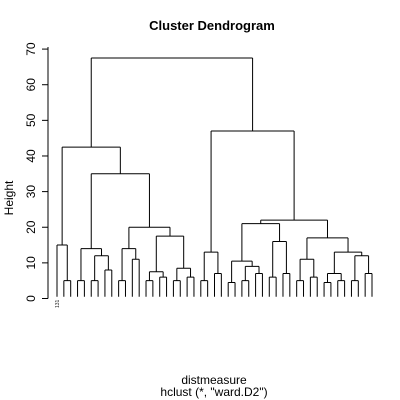 This screenshot has width=400, height=400. What do you see at coordinates (31, 49) in the screenshot?
I see `y-tick-label: 70` at bounding box center [31, 49].